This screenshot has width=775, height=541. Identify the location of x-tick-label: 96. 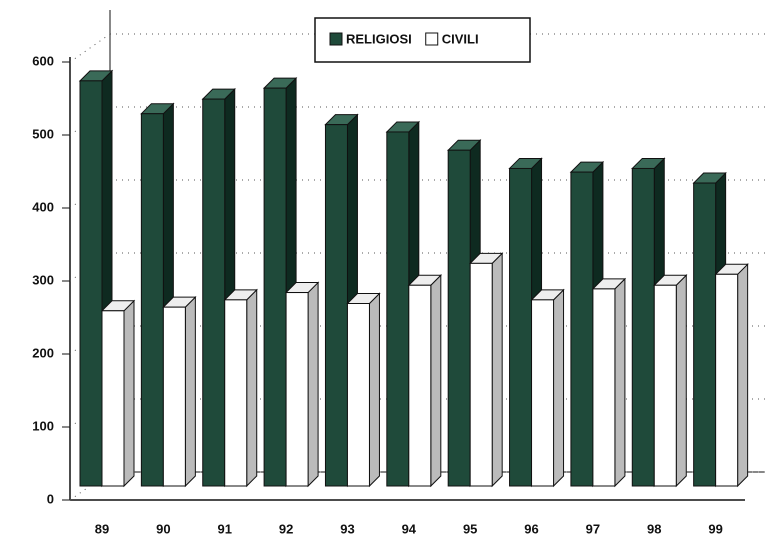
(531, 528).